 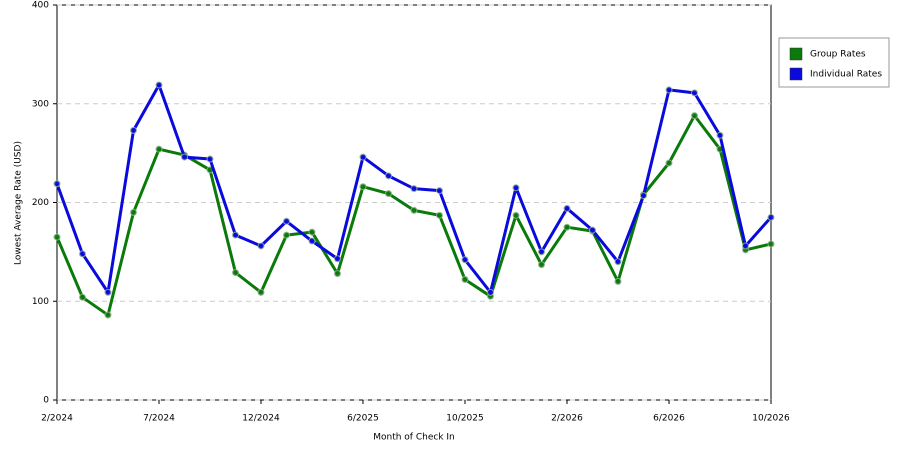 What do you see at coordinates (464, 419) in the screenshot?
I see `x-tick-label: 10/2025` at bounding box center [464, 419].